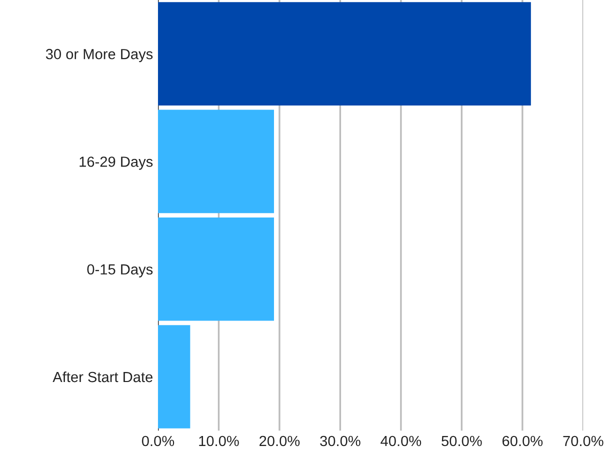  I want to click on x-tick-label: 70.0%, so click(583, 441).